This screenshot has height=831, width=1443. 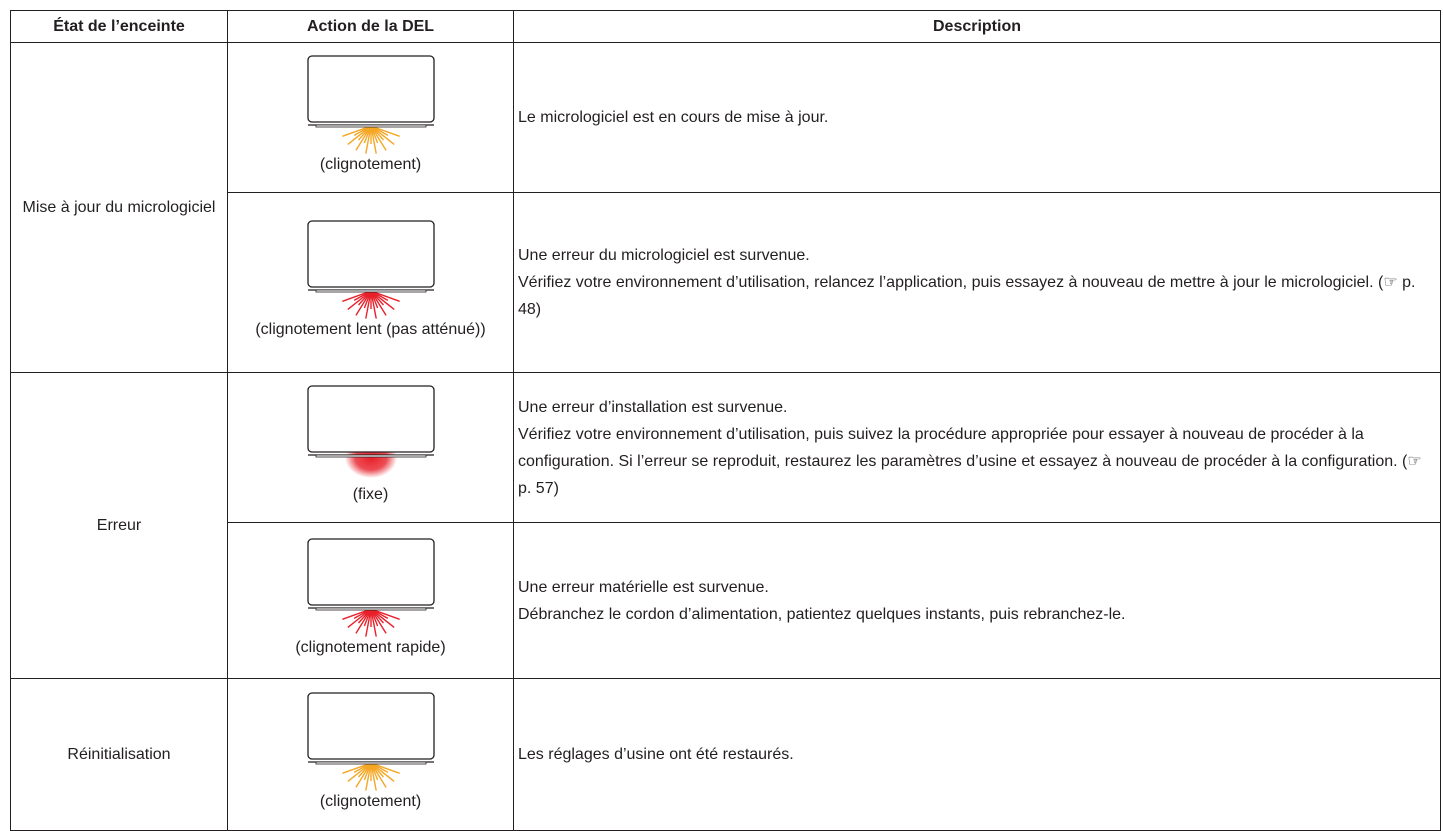 What do you see at coordinates (977, 26) in the screenshot?
I see `header-cell: Description` at bounding box center [977, 26].